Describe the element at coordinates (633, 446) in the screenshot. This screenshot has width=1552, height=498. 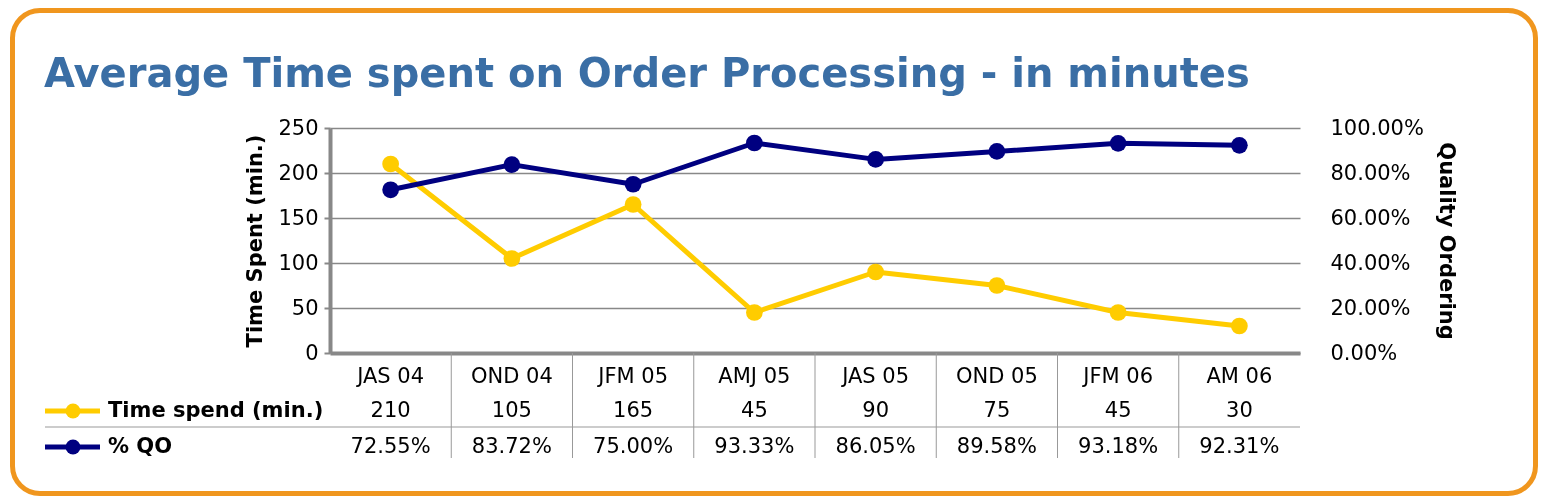
I see `data-label: 75.00%` at that location.